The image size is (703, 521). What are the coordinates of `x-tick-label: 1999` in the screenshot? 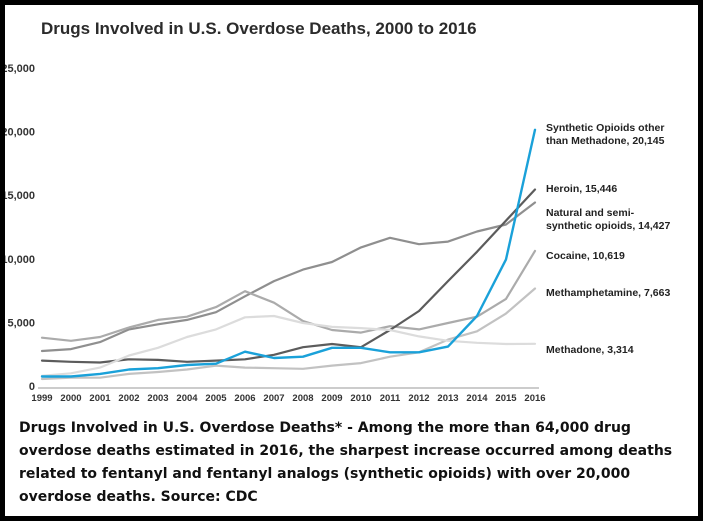 It's located at (41, 398).